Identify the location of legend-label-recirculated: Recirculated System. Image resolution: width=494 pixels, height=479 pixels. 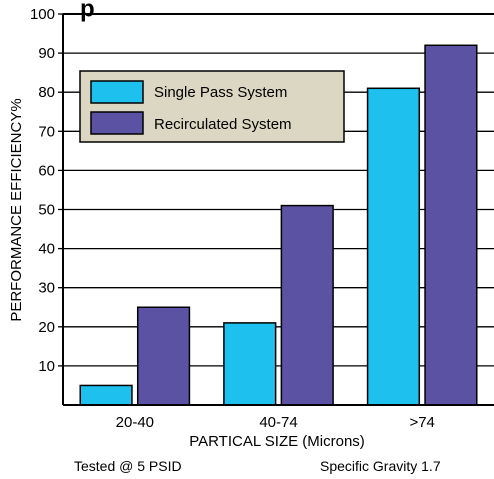
(223, 124).